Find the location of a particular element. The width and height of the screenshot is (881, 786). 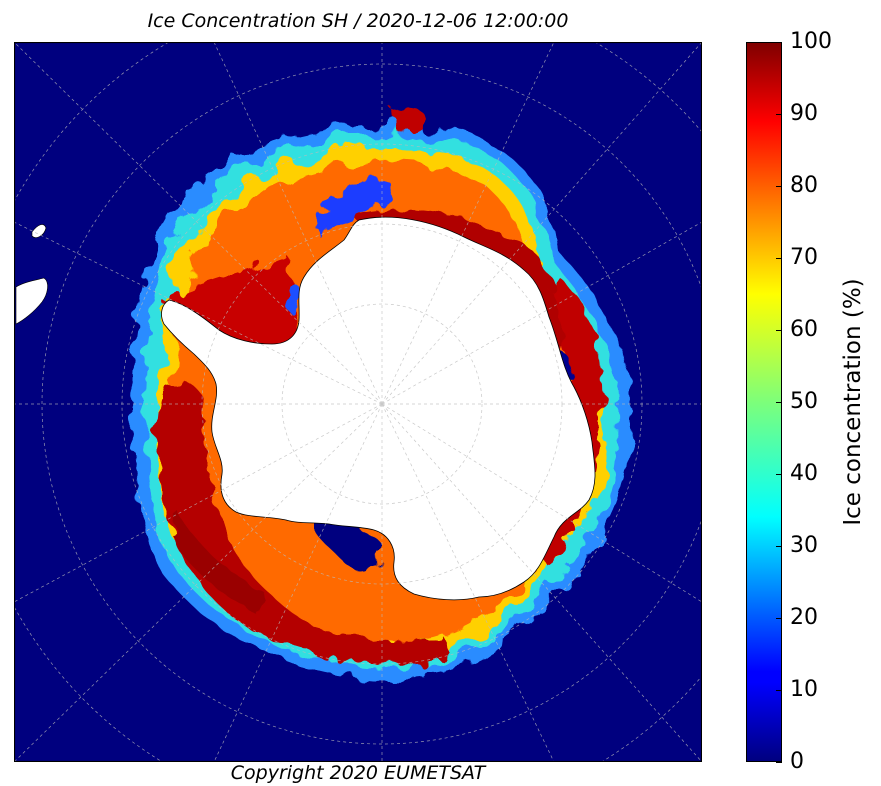

colorbar-tick-label: 30 is located at coordinates (804, 545).